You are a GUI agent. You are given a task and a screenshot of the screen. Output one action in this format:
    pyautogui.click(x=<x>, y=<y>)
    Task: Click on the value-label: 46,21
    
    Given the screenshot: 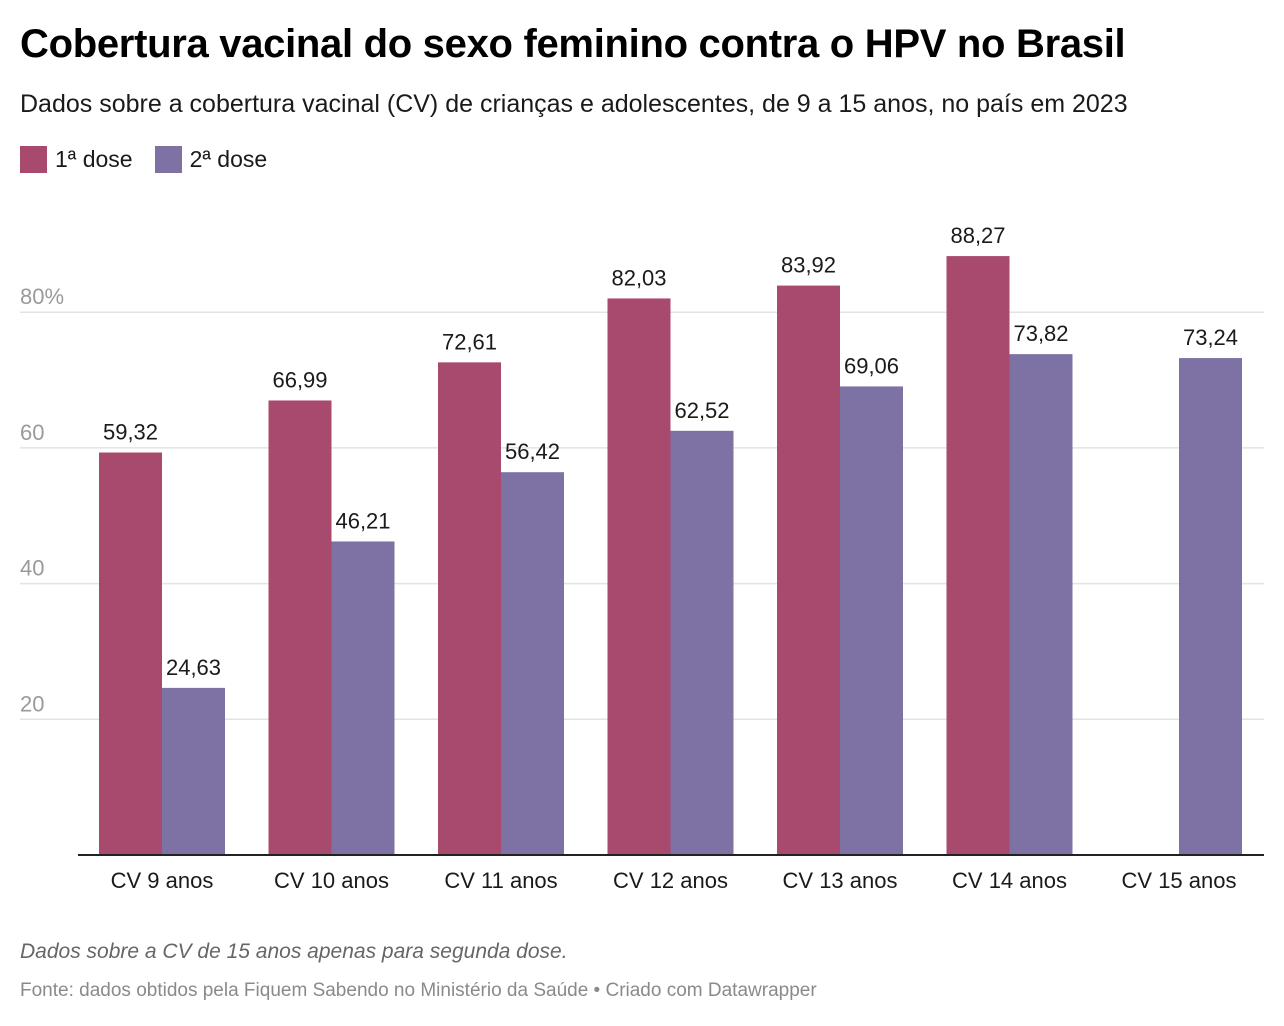 What is the action you would take?
    pyautogui.click(x=362, y=520)
    